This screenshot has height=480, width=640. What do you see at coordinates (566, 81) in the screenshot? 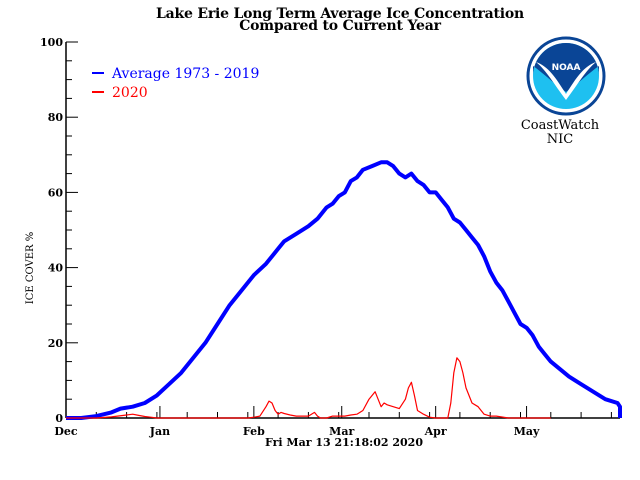
I see `logo-gull` at bounding box center [566, 81].